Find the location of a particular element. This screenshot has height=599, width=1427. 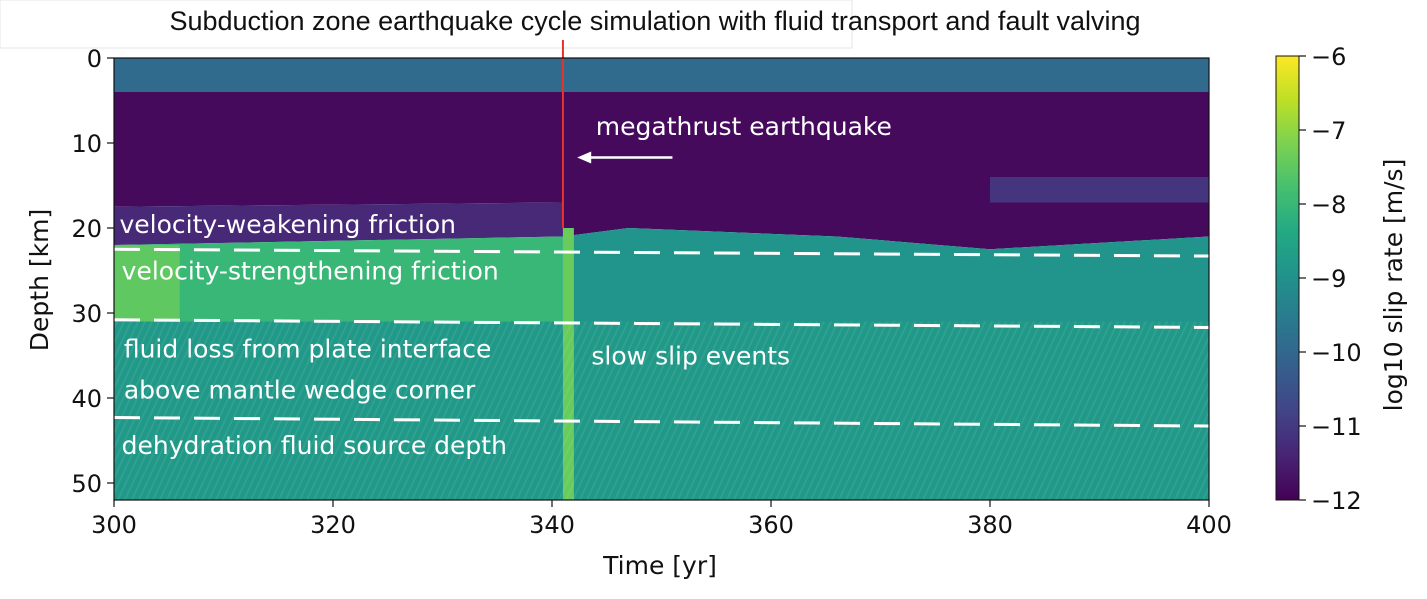

x-tick-label: 300 is located at coordinates (114, 525).